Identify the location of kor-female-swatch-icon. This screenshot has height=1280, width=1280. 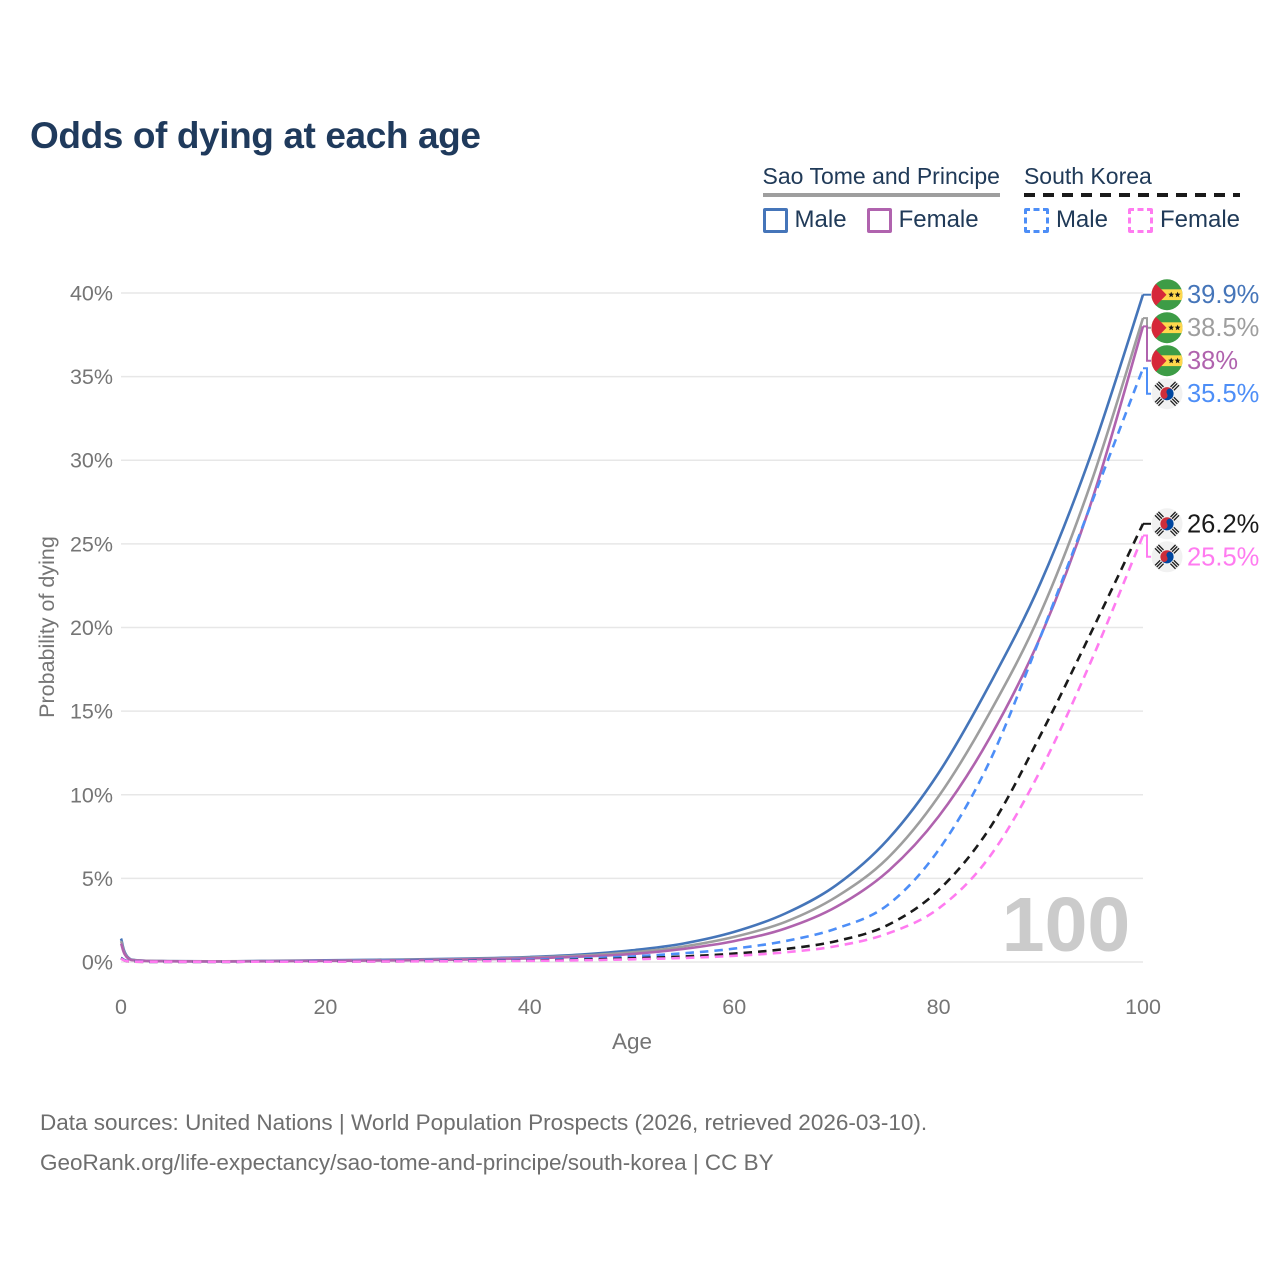
(1140, 220).